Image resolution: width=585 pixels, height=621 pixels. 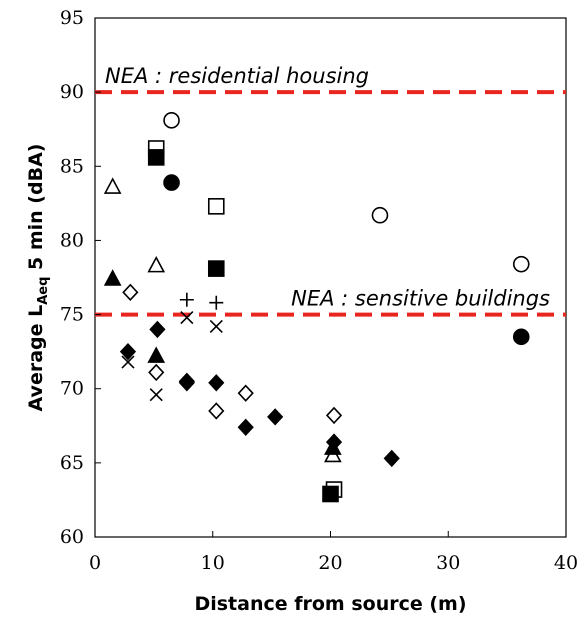 What do you see at coordinates (72, 18) in the screenshot?
I see `y-tick-label: 95` at bounding box center [72, 18].